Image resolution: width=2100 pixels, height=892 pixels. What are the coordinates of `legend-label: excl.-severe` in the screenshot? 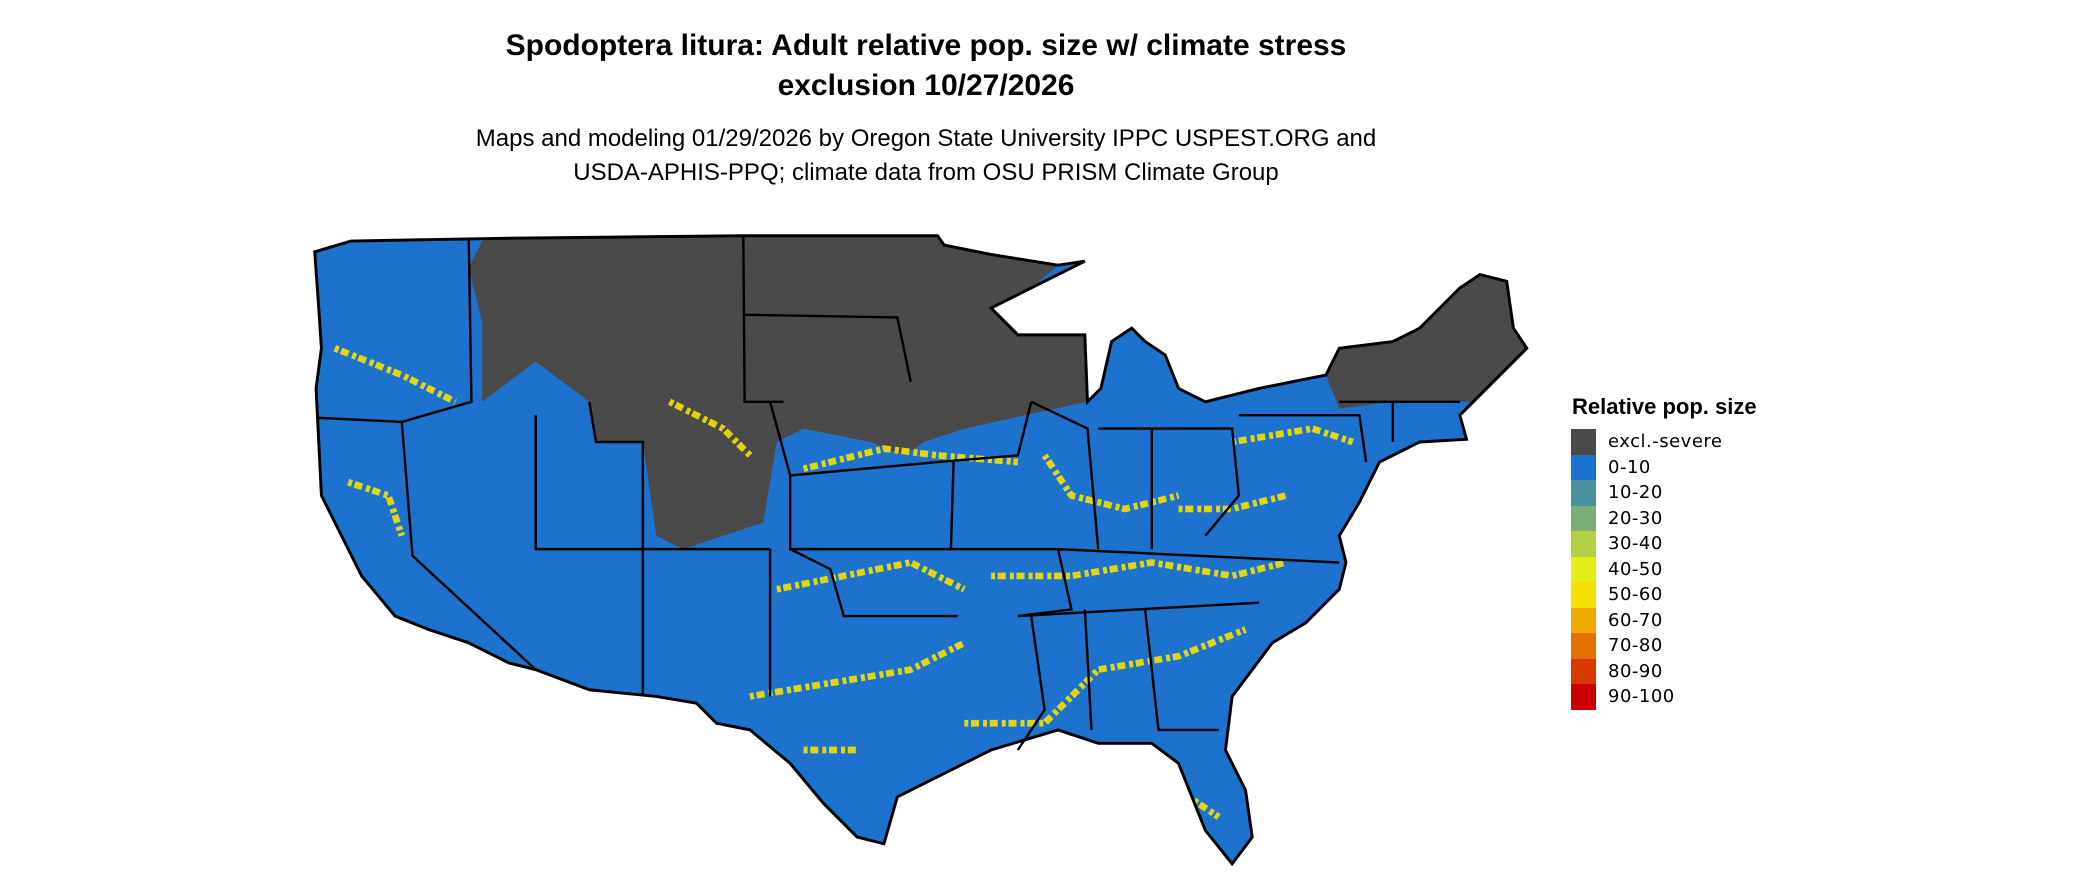 It's located at (1665, 442).